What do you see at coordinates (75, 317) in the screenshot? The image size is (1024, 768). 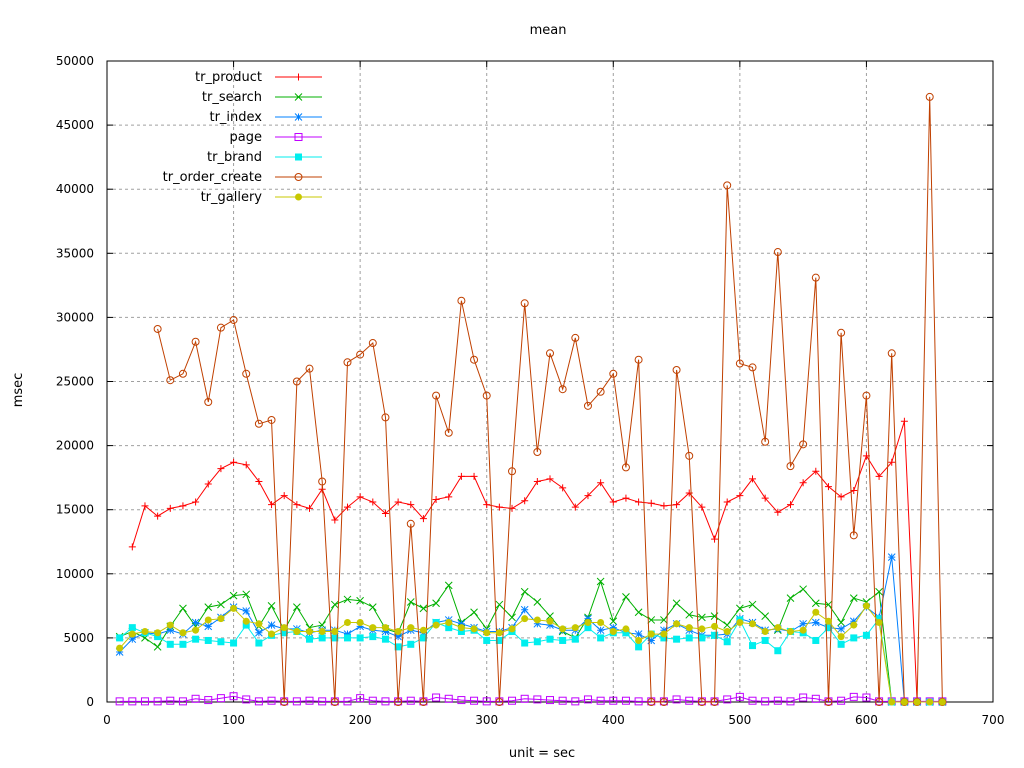 I see `y-tick-label: 30000` at bounding box center [75, 317].